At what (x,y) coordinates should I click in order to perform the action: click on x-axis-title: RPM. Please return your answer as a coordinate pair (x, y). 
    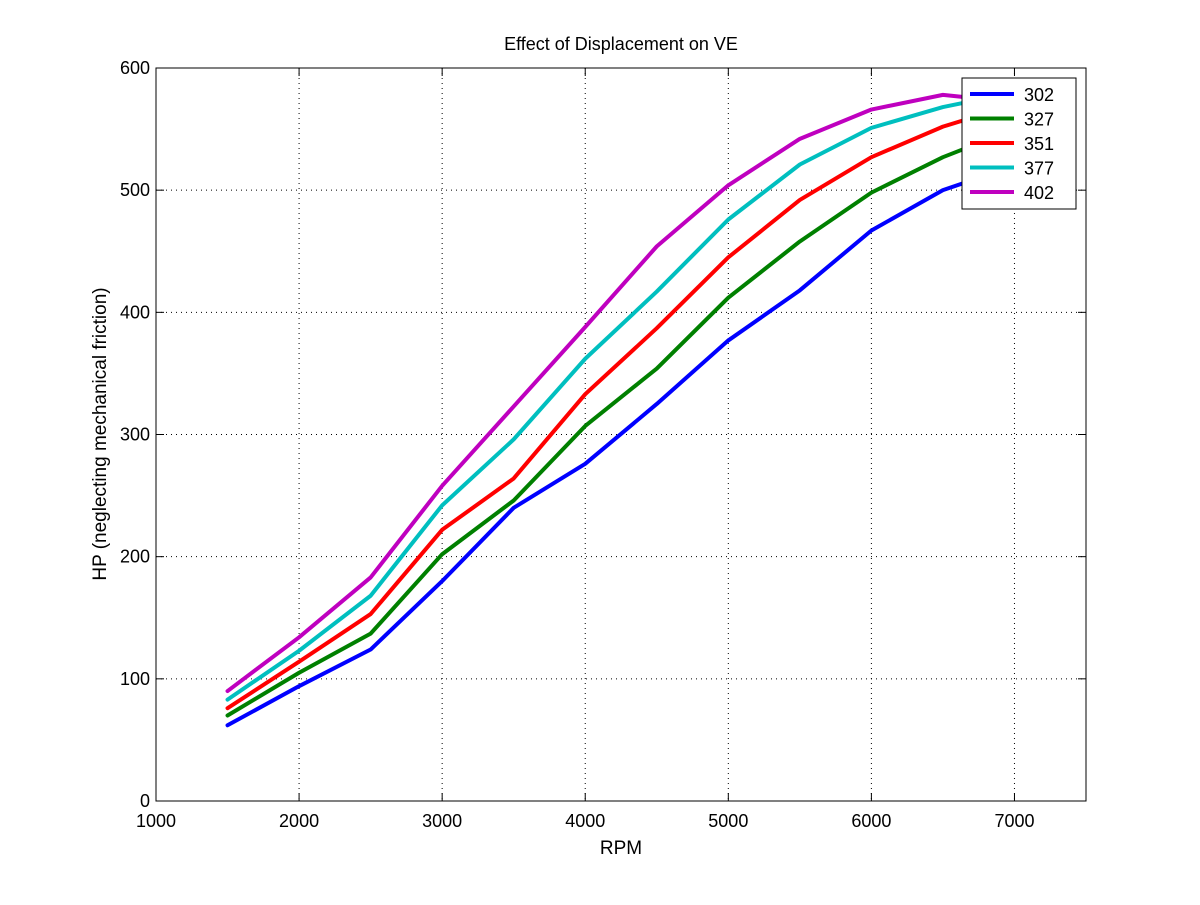
    Looking at the image, I should click on (621, 848).